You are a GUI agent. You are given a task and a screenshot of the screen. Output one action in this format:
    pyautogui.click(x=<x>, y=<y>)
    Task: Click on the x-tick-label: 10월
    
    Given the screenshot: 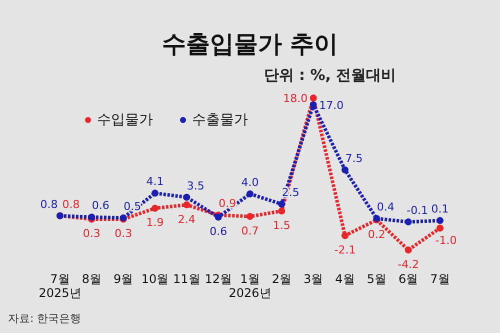 What is the action you would take?
    pyautogui.click(x=155, y=279)
    